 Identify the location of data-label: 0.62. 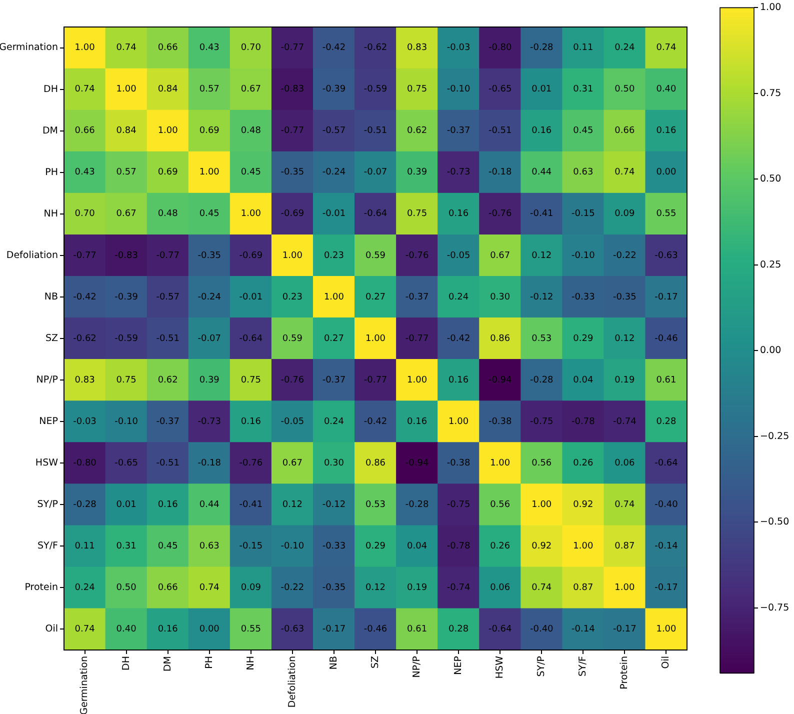
(168, 380).